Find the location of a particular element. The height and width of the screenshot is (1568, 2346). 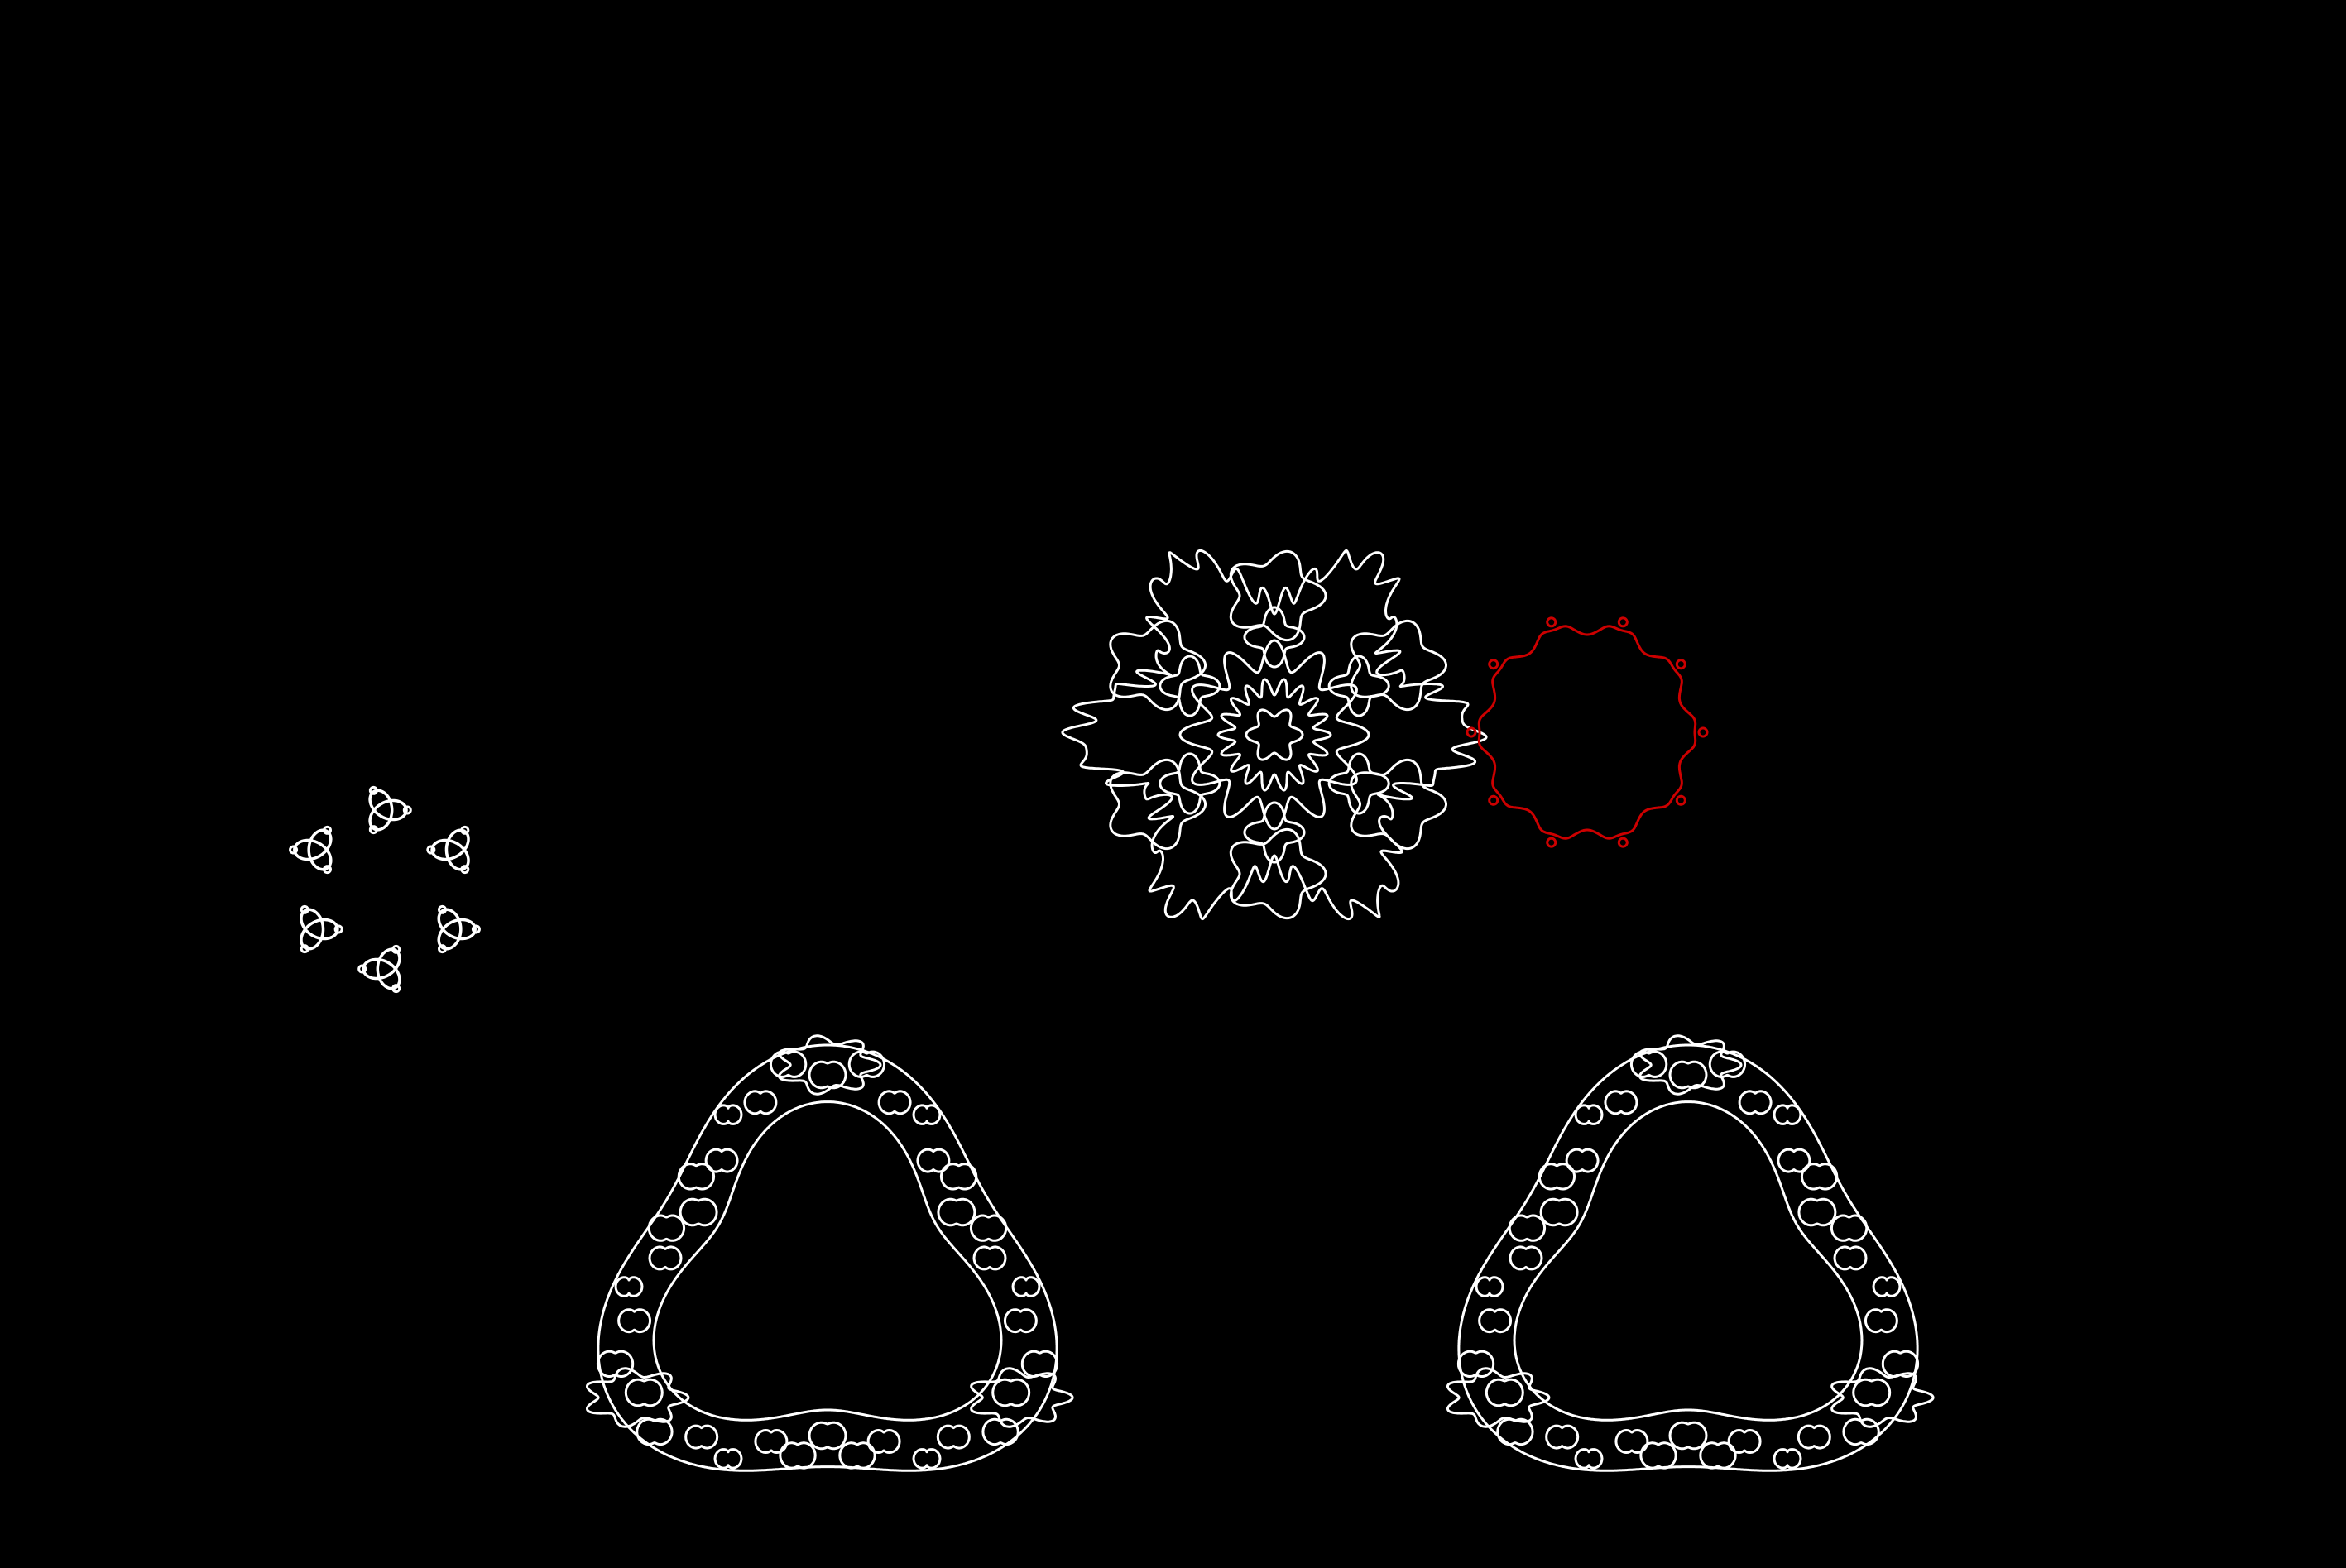

rosette-mid-loop is located at coordinates (1359, 686).